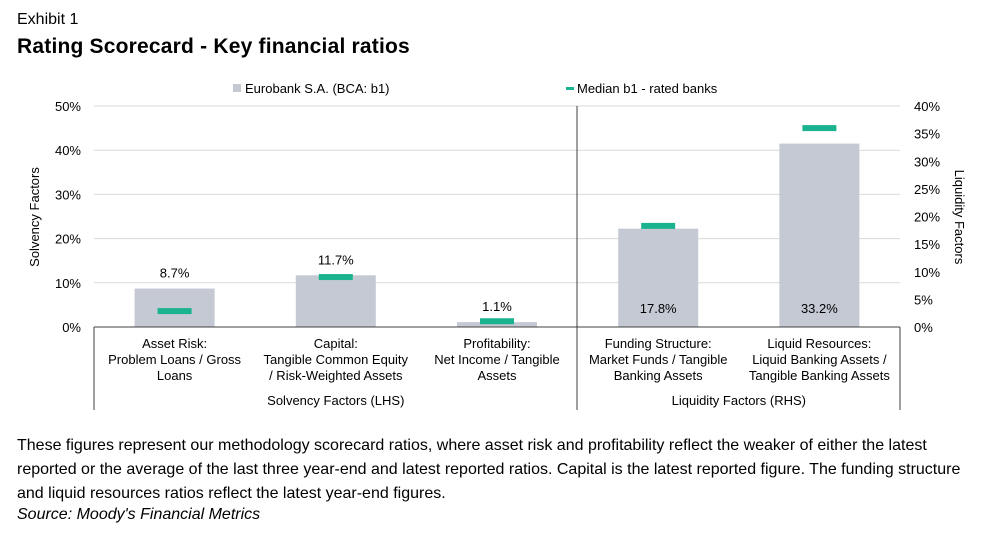 This screenshot has height=559, width=1001. Describe the element at coordinates (175, 273) in the screenshot. I see `data-label: 8.7%` at that location.